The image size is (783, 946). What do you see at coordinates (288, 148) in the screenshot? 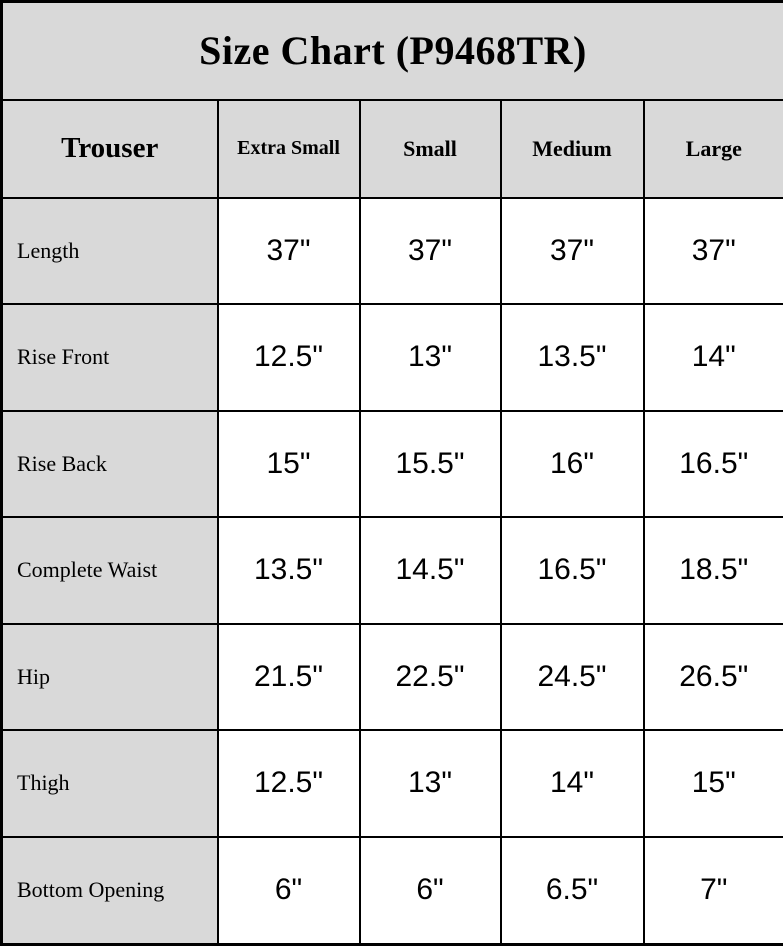
I see `column-header-extra-small: Extra Small` at bounding box center [288, 148].